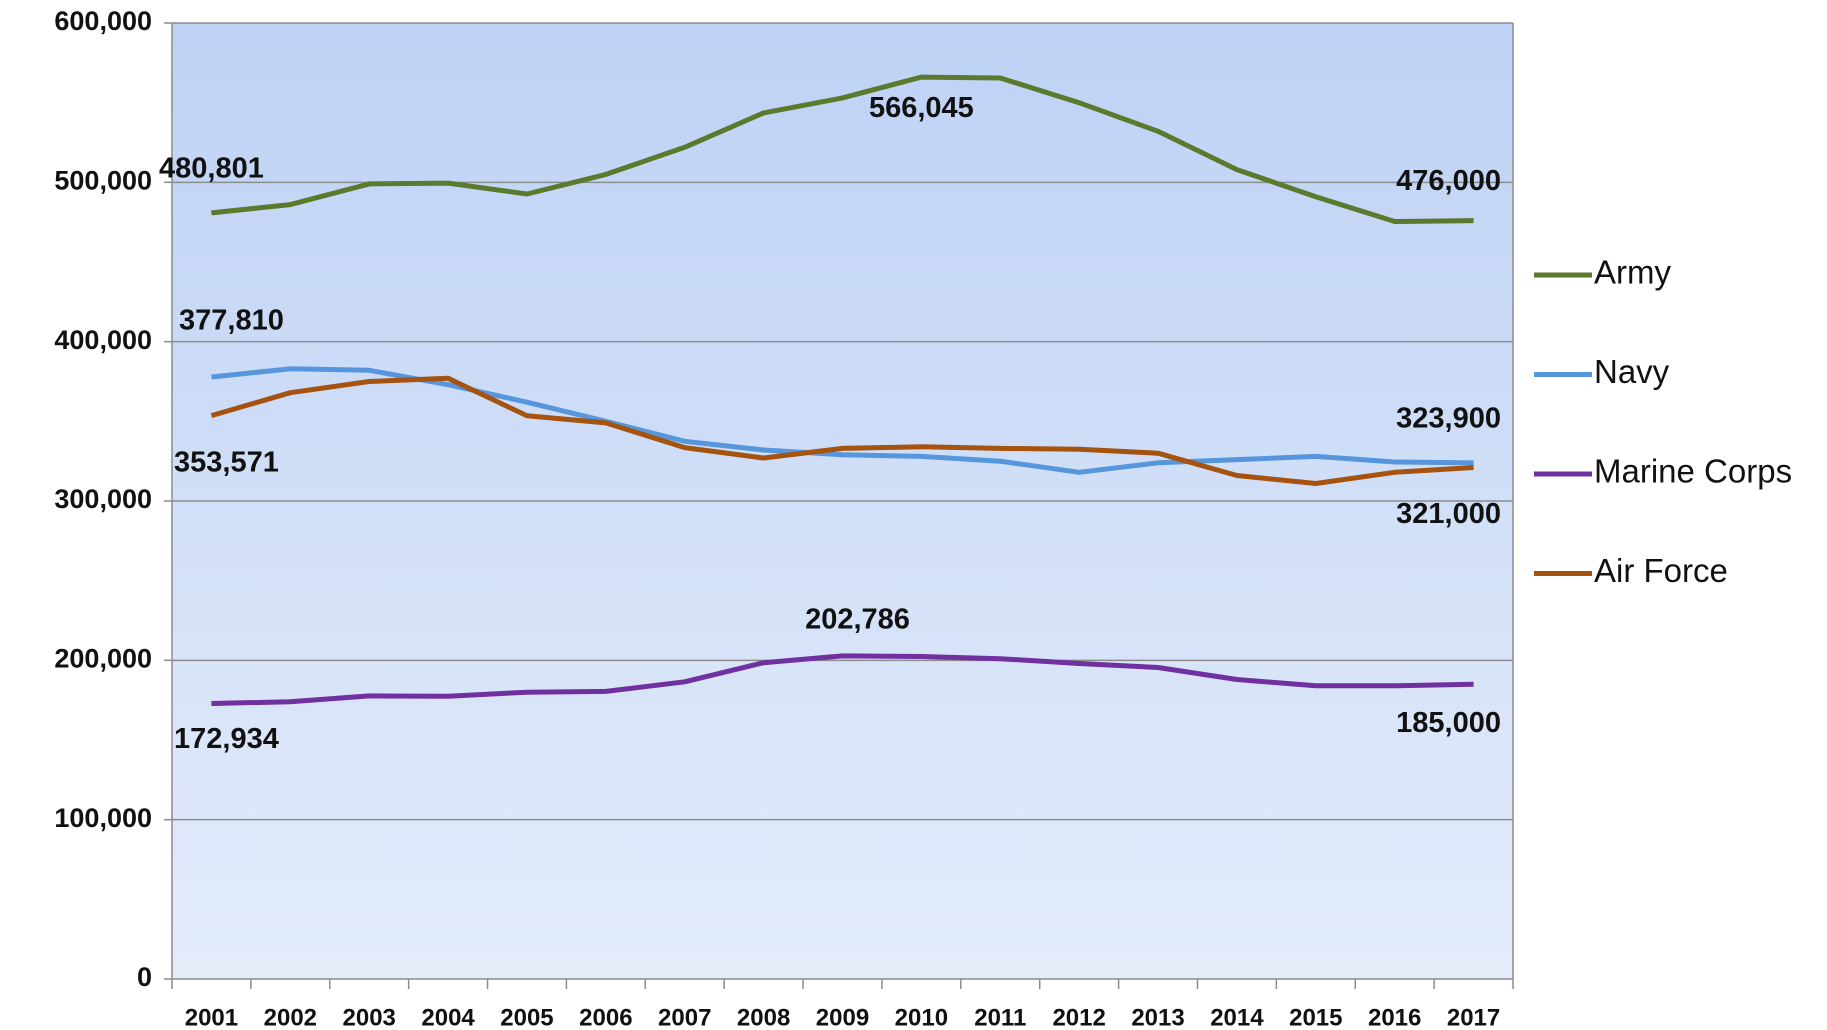  What do you see at coordinates (1632, 371) in the screenshot?
I see `legend-label: Navy` at bounding box center [1632, 371].